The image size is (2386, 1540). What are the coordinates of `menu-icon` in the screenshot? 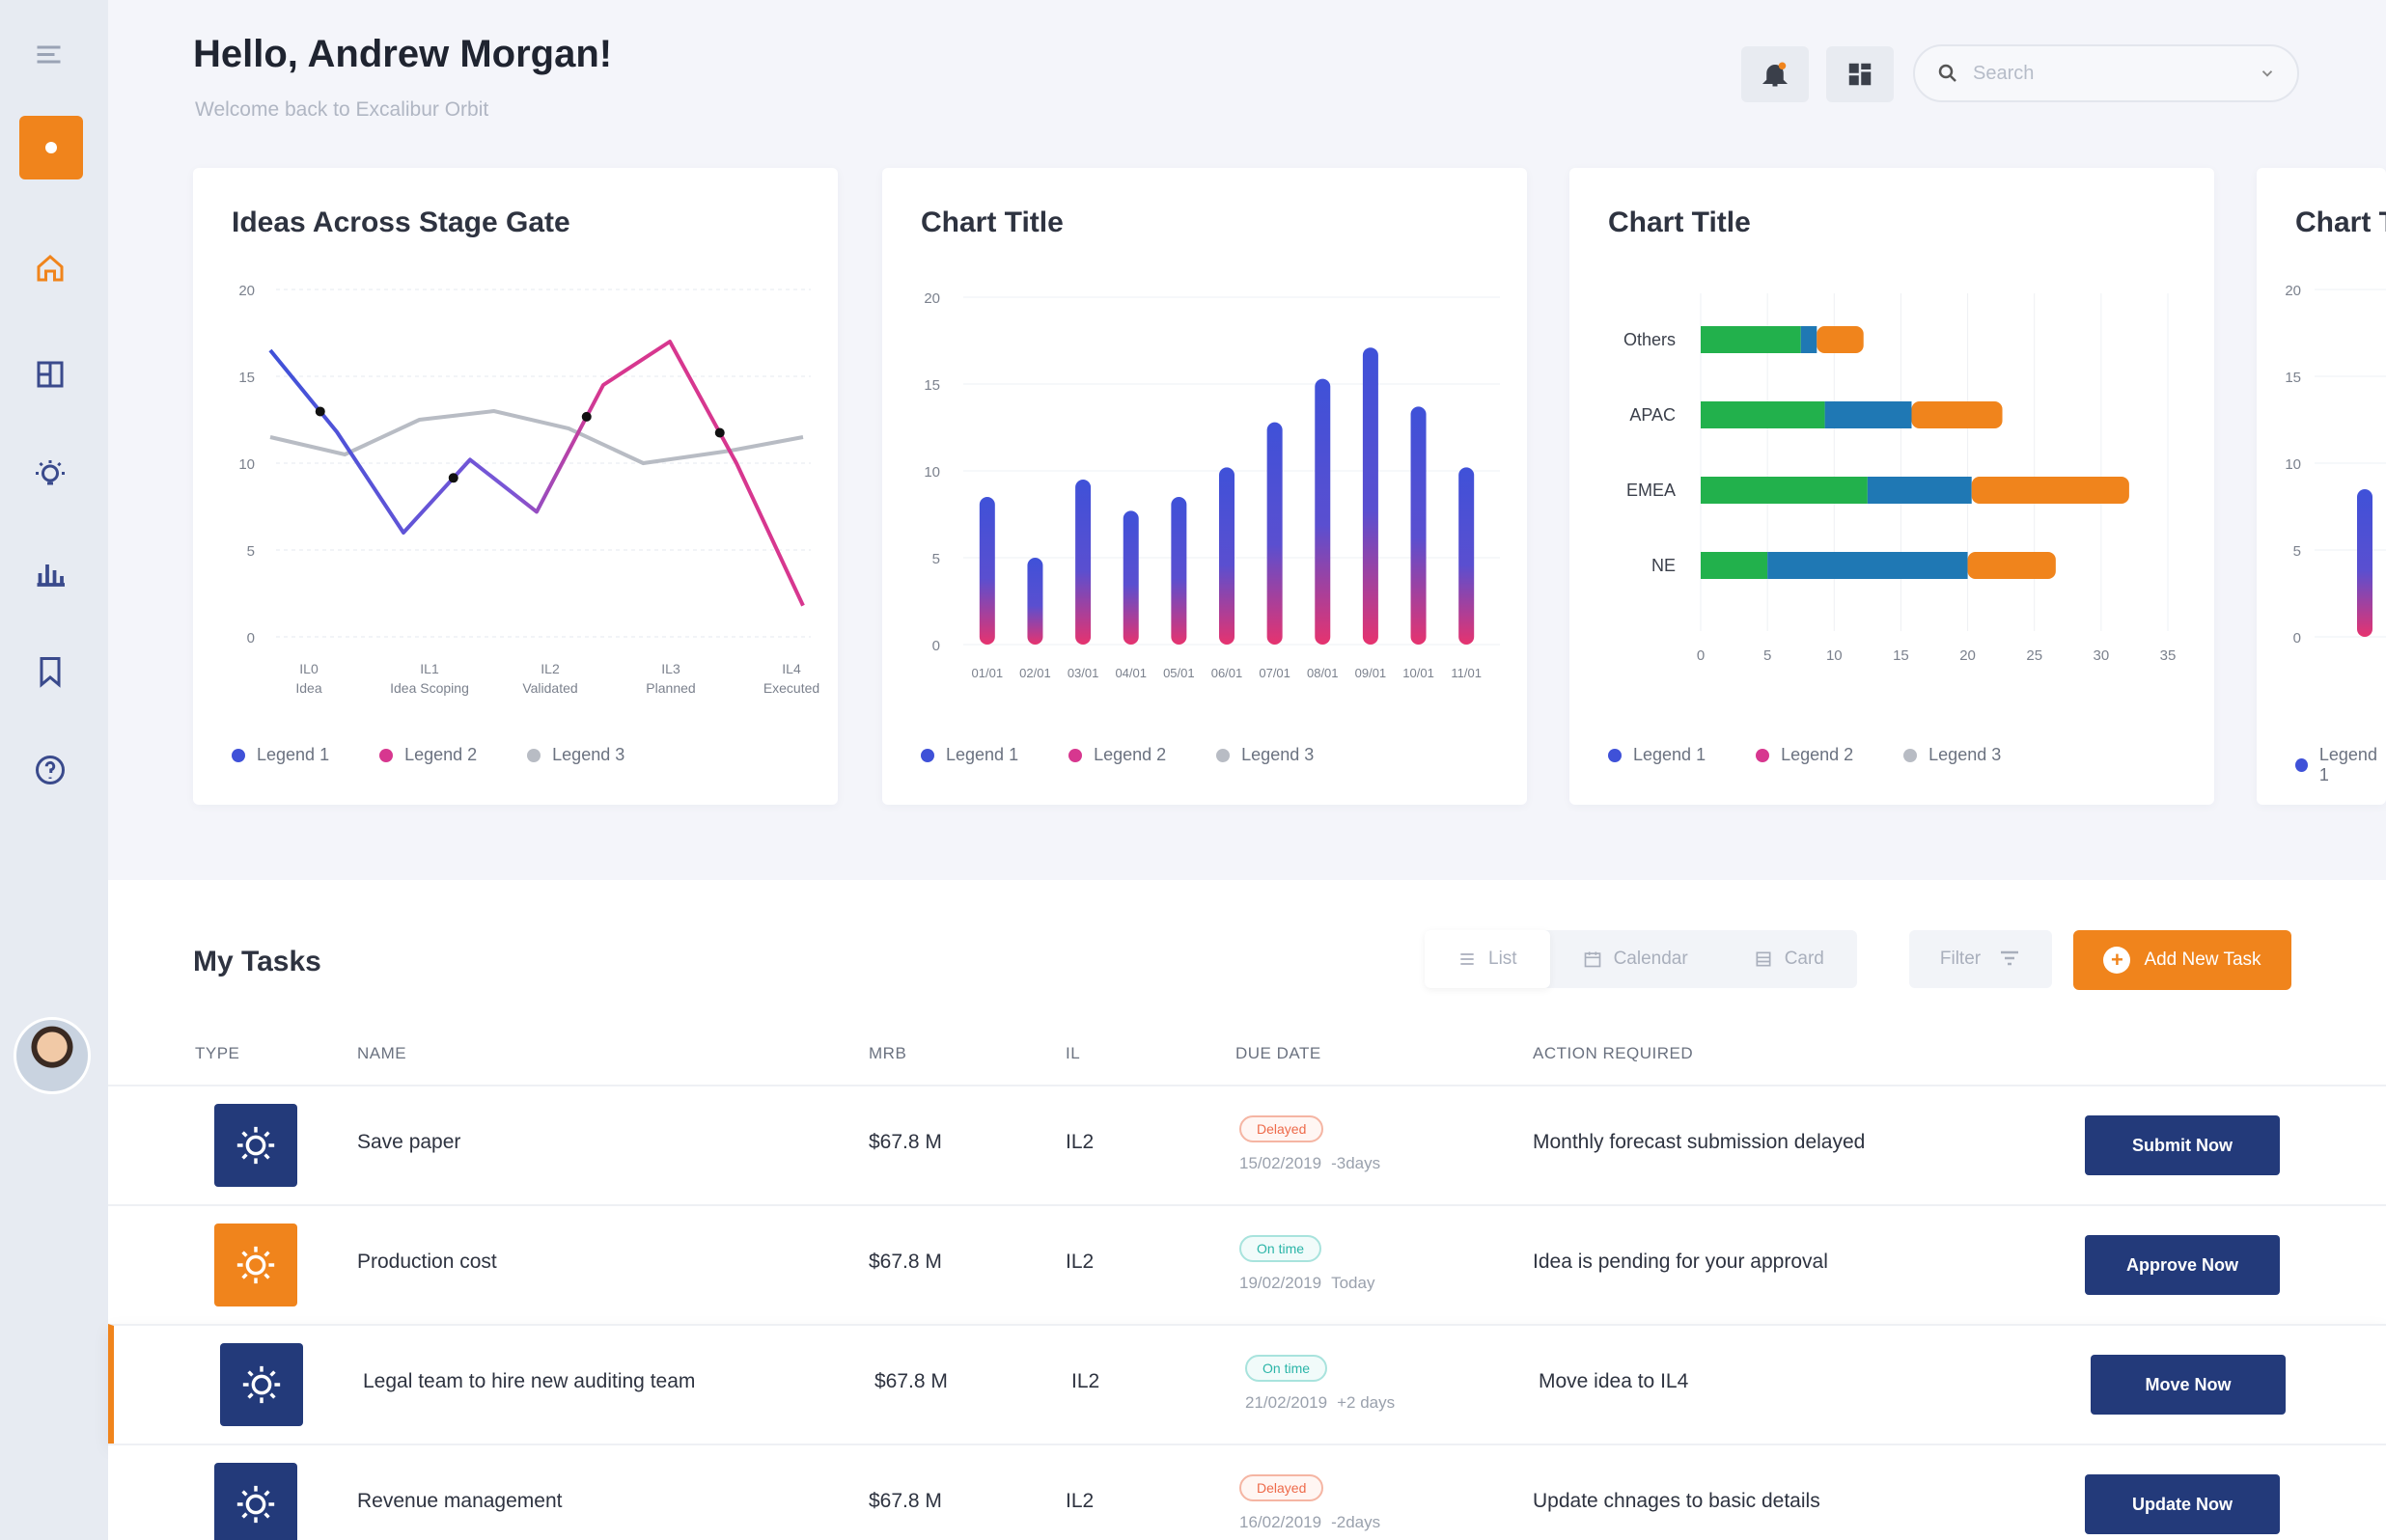 It's located at (50, 56).